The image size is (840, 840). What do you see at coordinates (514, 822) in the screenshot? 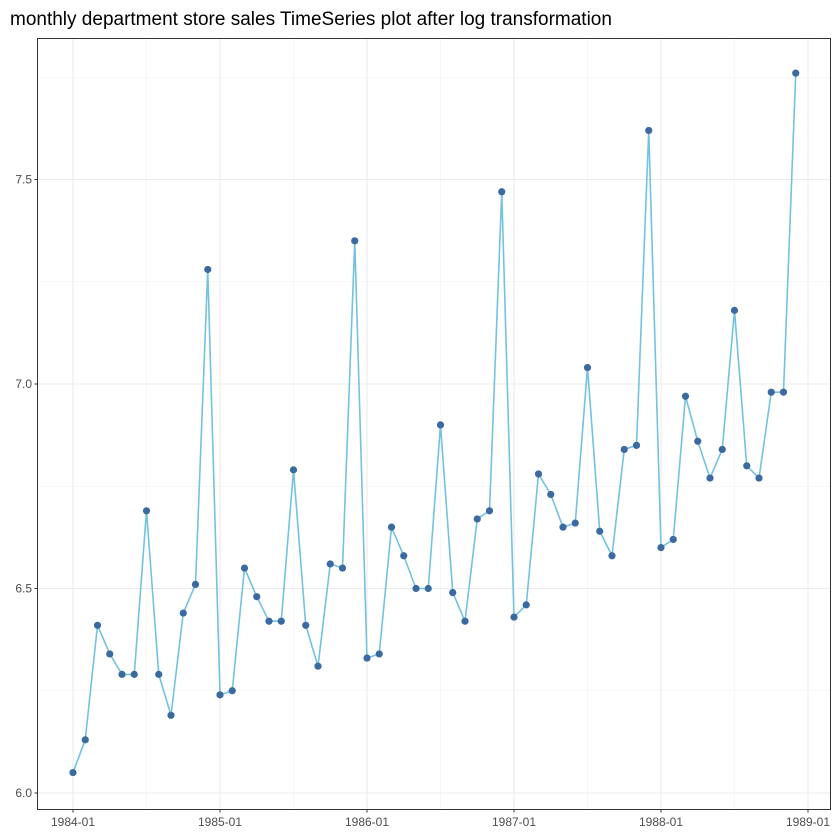
I see `x-tick-label: 1987-01` at bounding box center [514, 822].